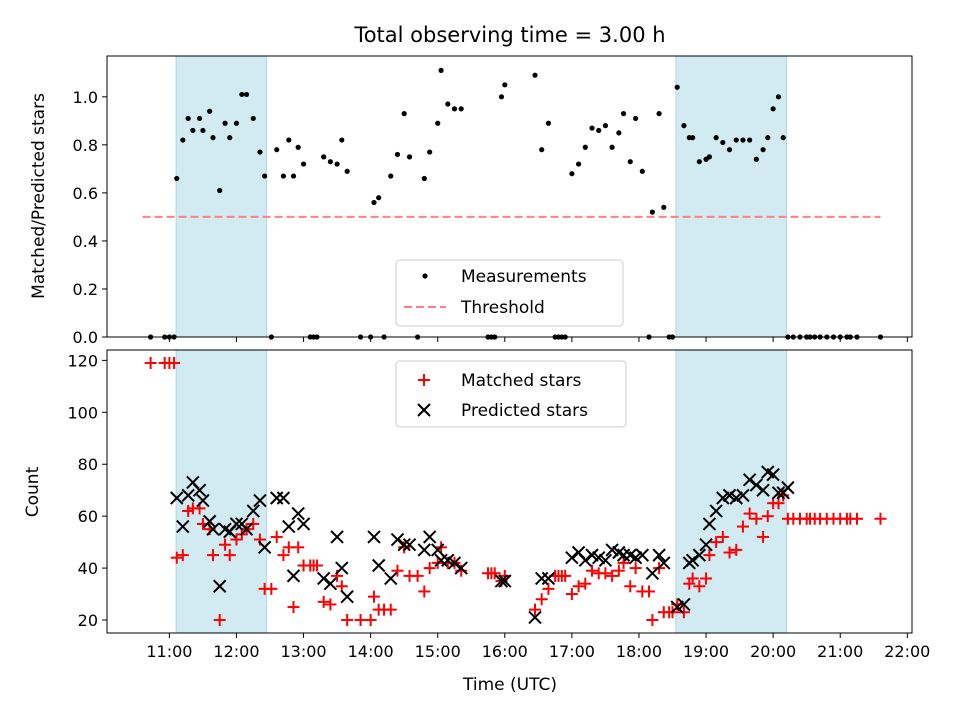  I want to click on xtick-label-11: 22:00, so click(907, 651).